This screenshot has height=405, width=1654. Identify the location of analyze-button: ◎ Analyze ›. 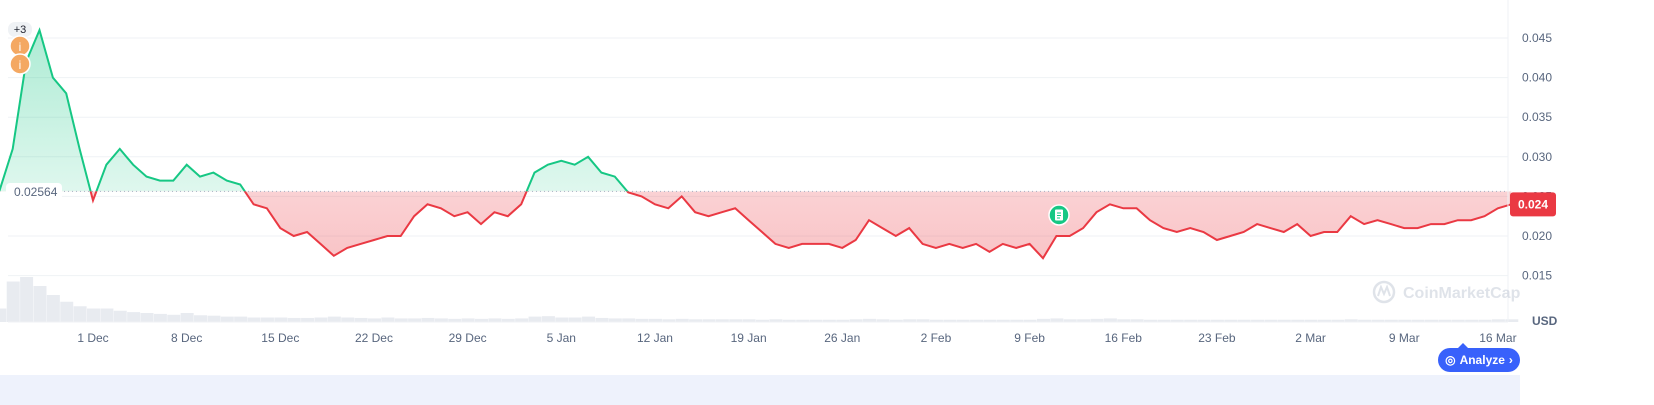
(1479, 357).